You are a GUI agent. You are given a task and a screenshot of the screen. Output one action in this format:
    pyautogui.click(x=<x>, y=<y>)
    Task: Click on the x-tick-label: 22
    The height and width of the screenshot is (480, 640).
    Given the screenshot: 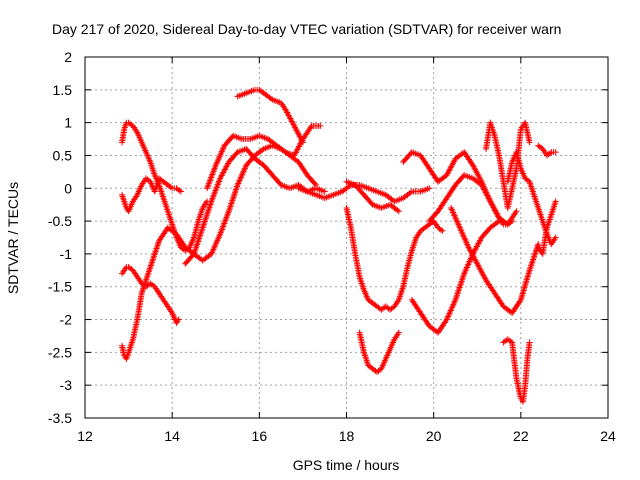 What is the action you would take?
    pyautogui.click(x=521, y=436)
    